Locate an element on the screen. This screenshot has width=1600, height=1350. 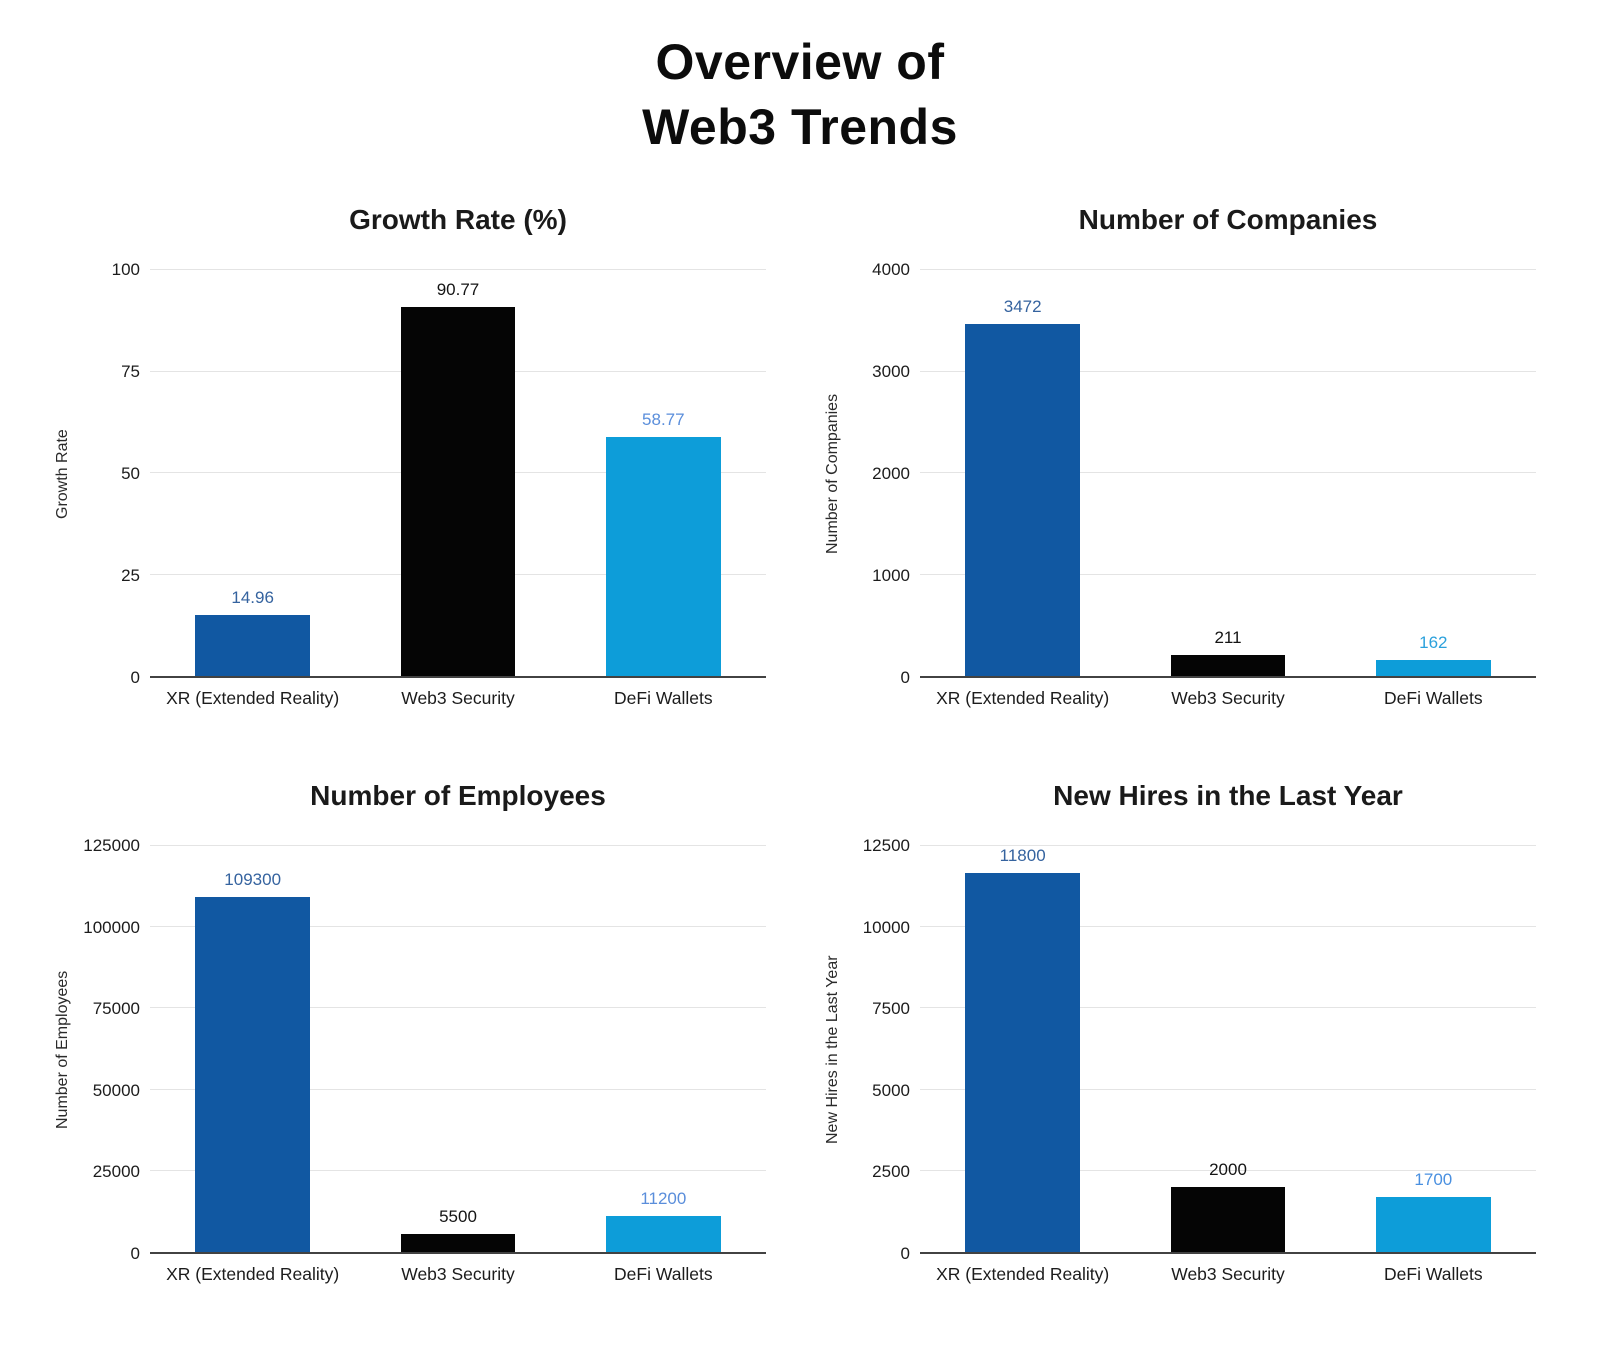
y-axis-title: Number of Employees is located at coordinates (62, 1050).